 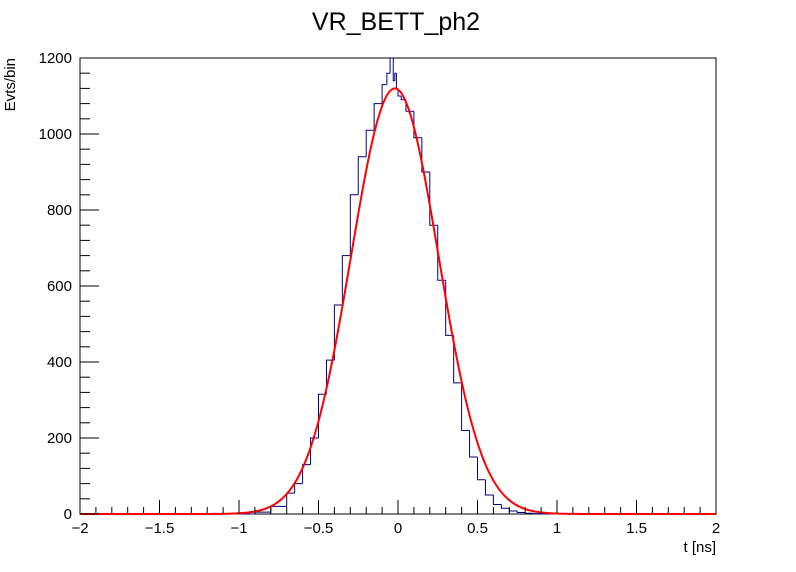 What do you see at coordinates (319, 528) in the screenshot?
I see `x-tick-label: −0.5` at bounding box center [319, 528].